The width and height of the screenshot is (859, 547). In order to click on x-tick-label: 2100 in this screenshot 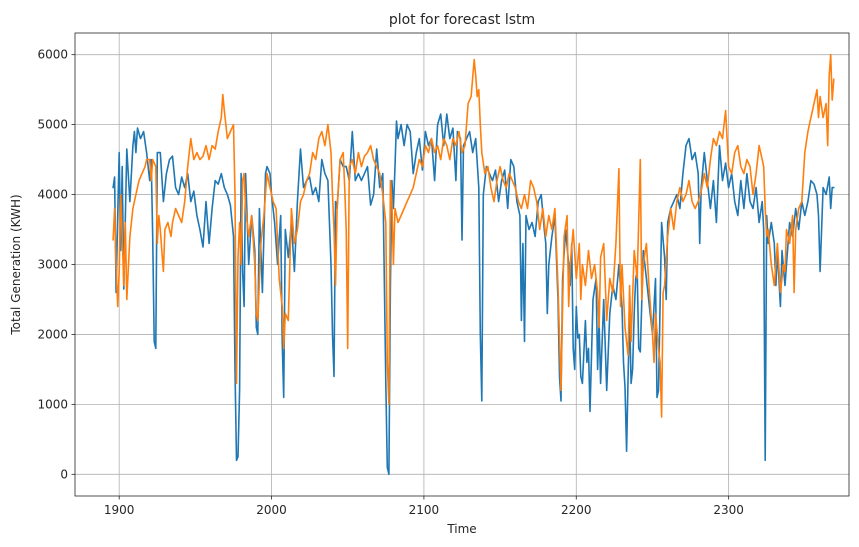, I will do `click(424, 510)`.